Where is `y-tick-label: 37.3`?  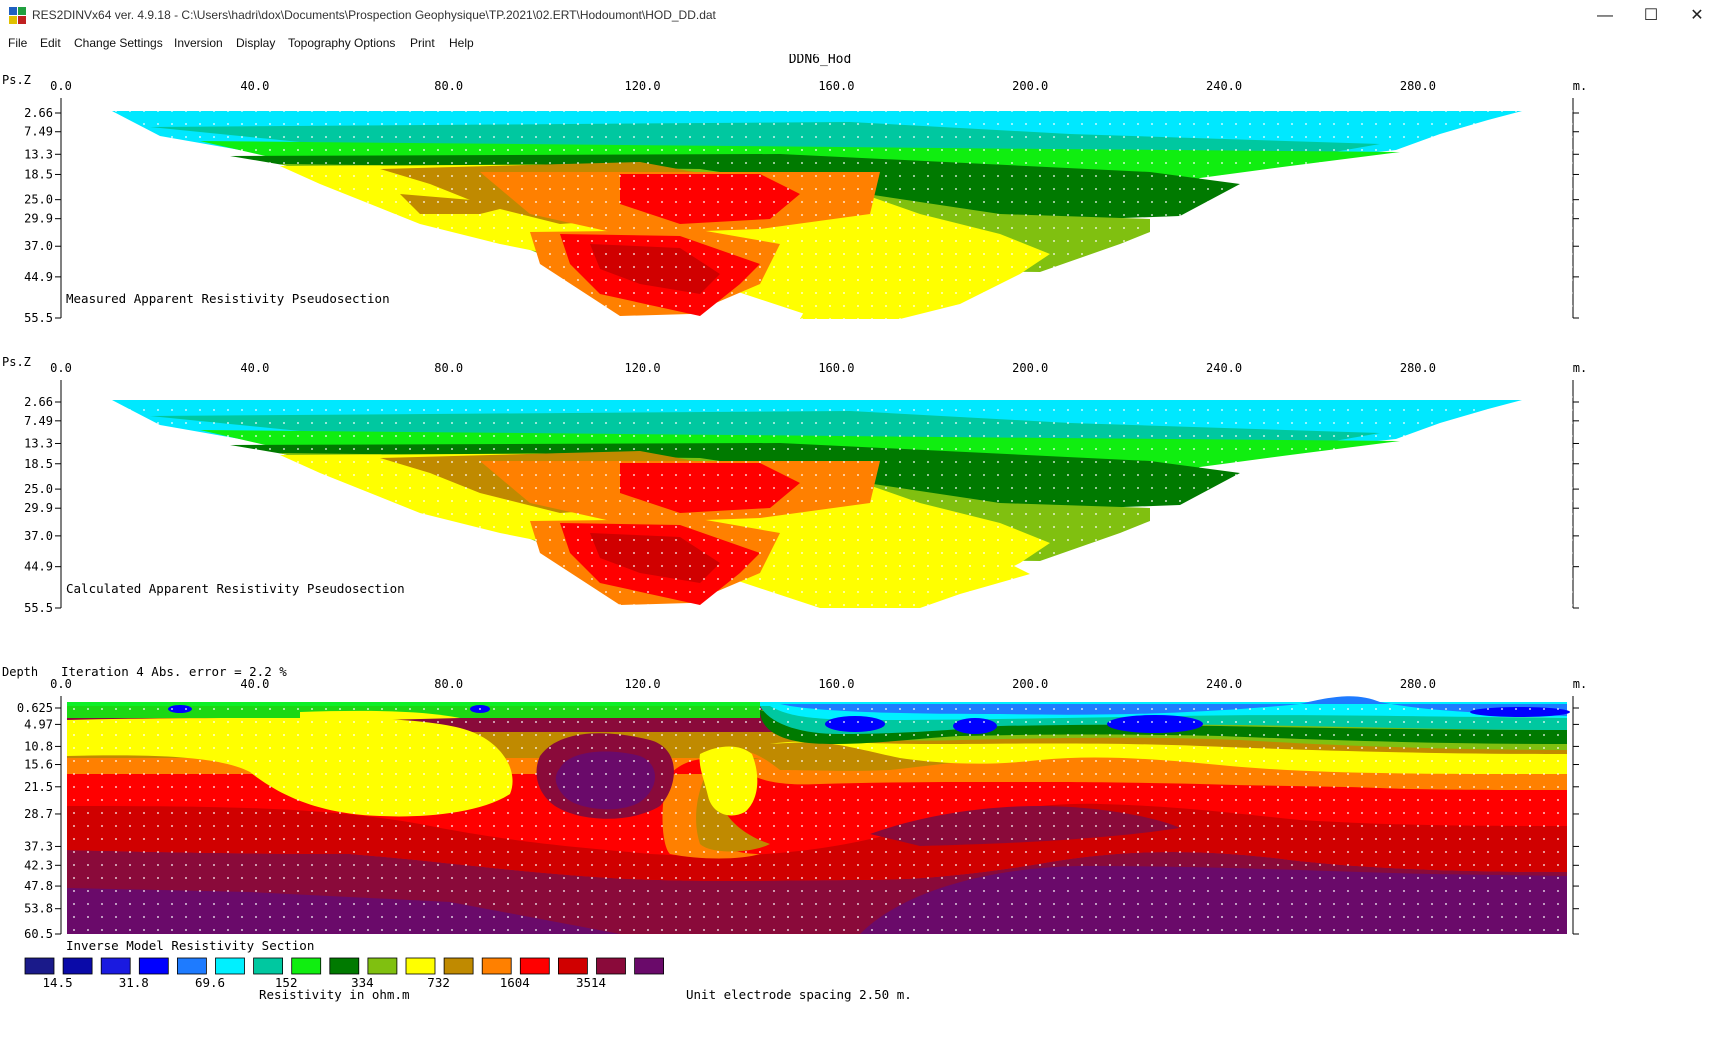 y-tick-label: 37.3 is located at coordinates (38, 846).